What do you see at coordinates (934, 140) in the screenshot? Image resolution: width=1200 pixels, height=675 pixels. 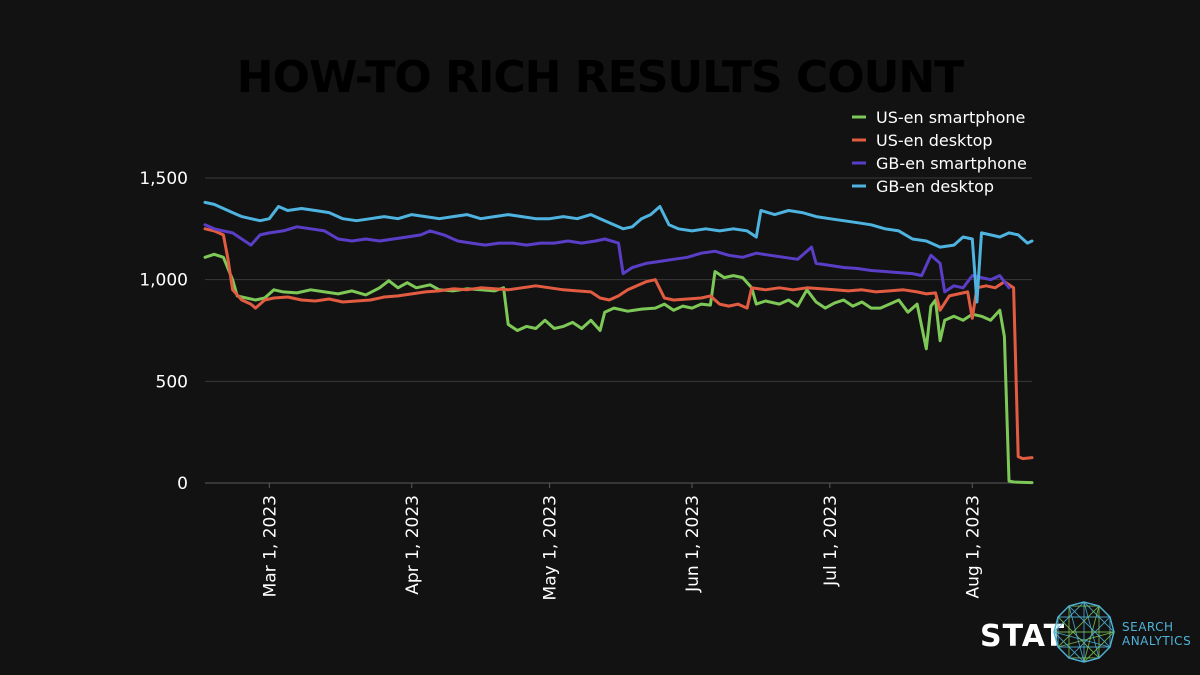 I see `legend-label: US-en desktop` at bounding box center [934, 140].